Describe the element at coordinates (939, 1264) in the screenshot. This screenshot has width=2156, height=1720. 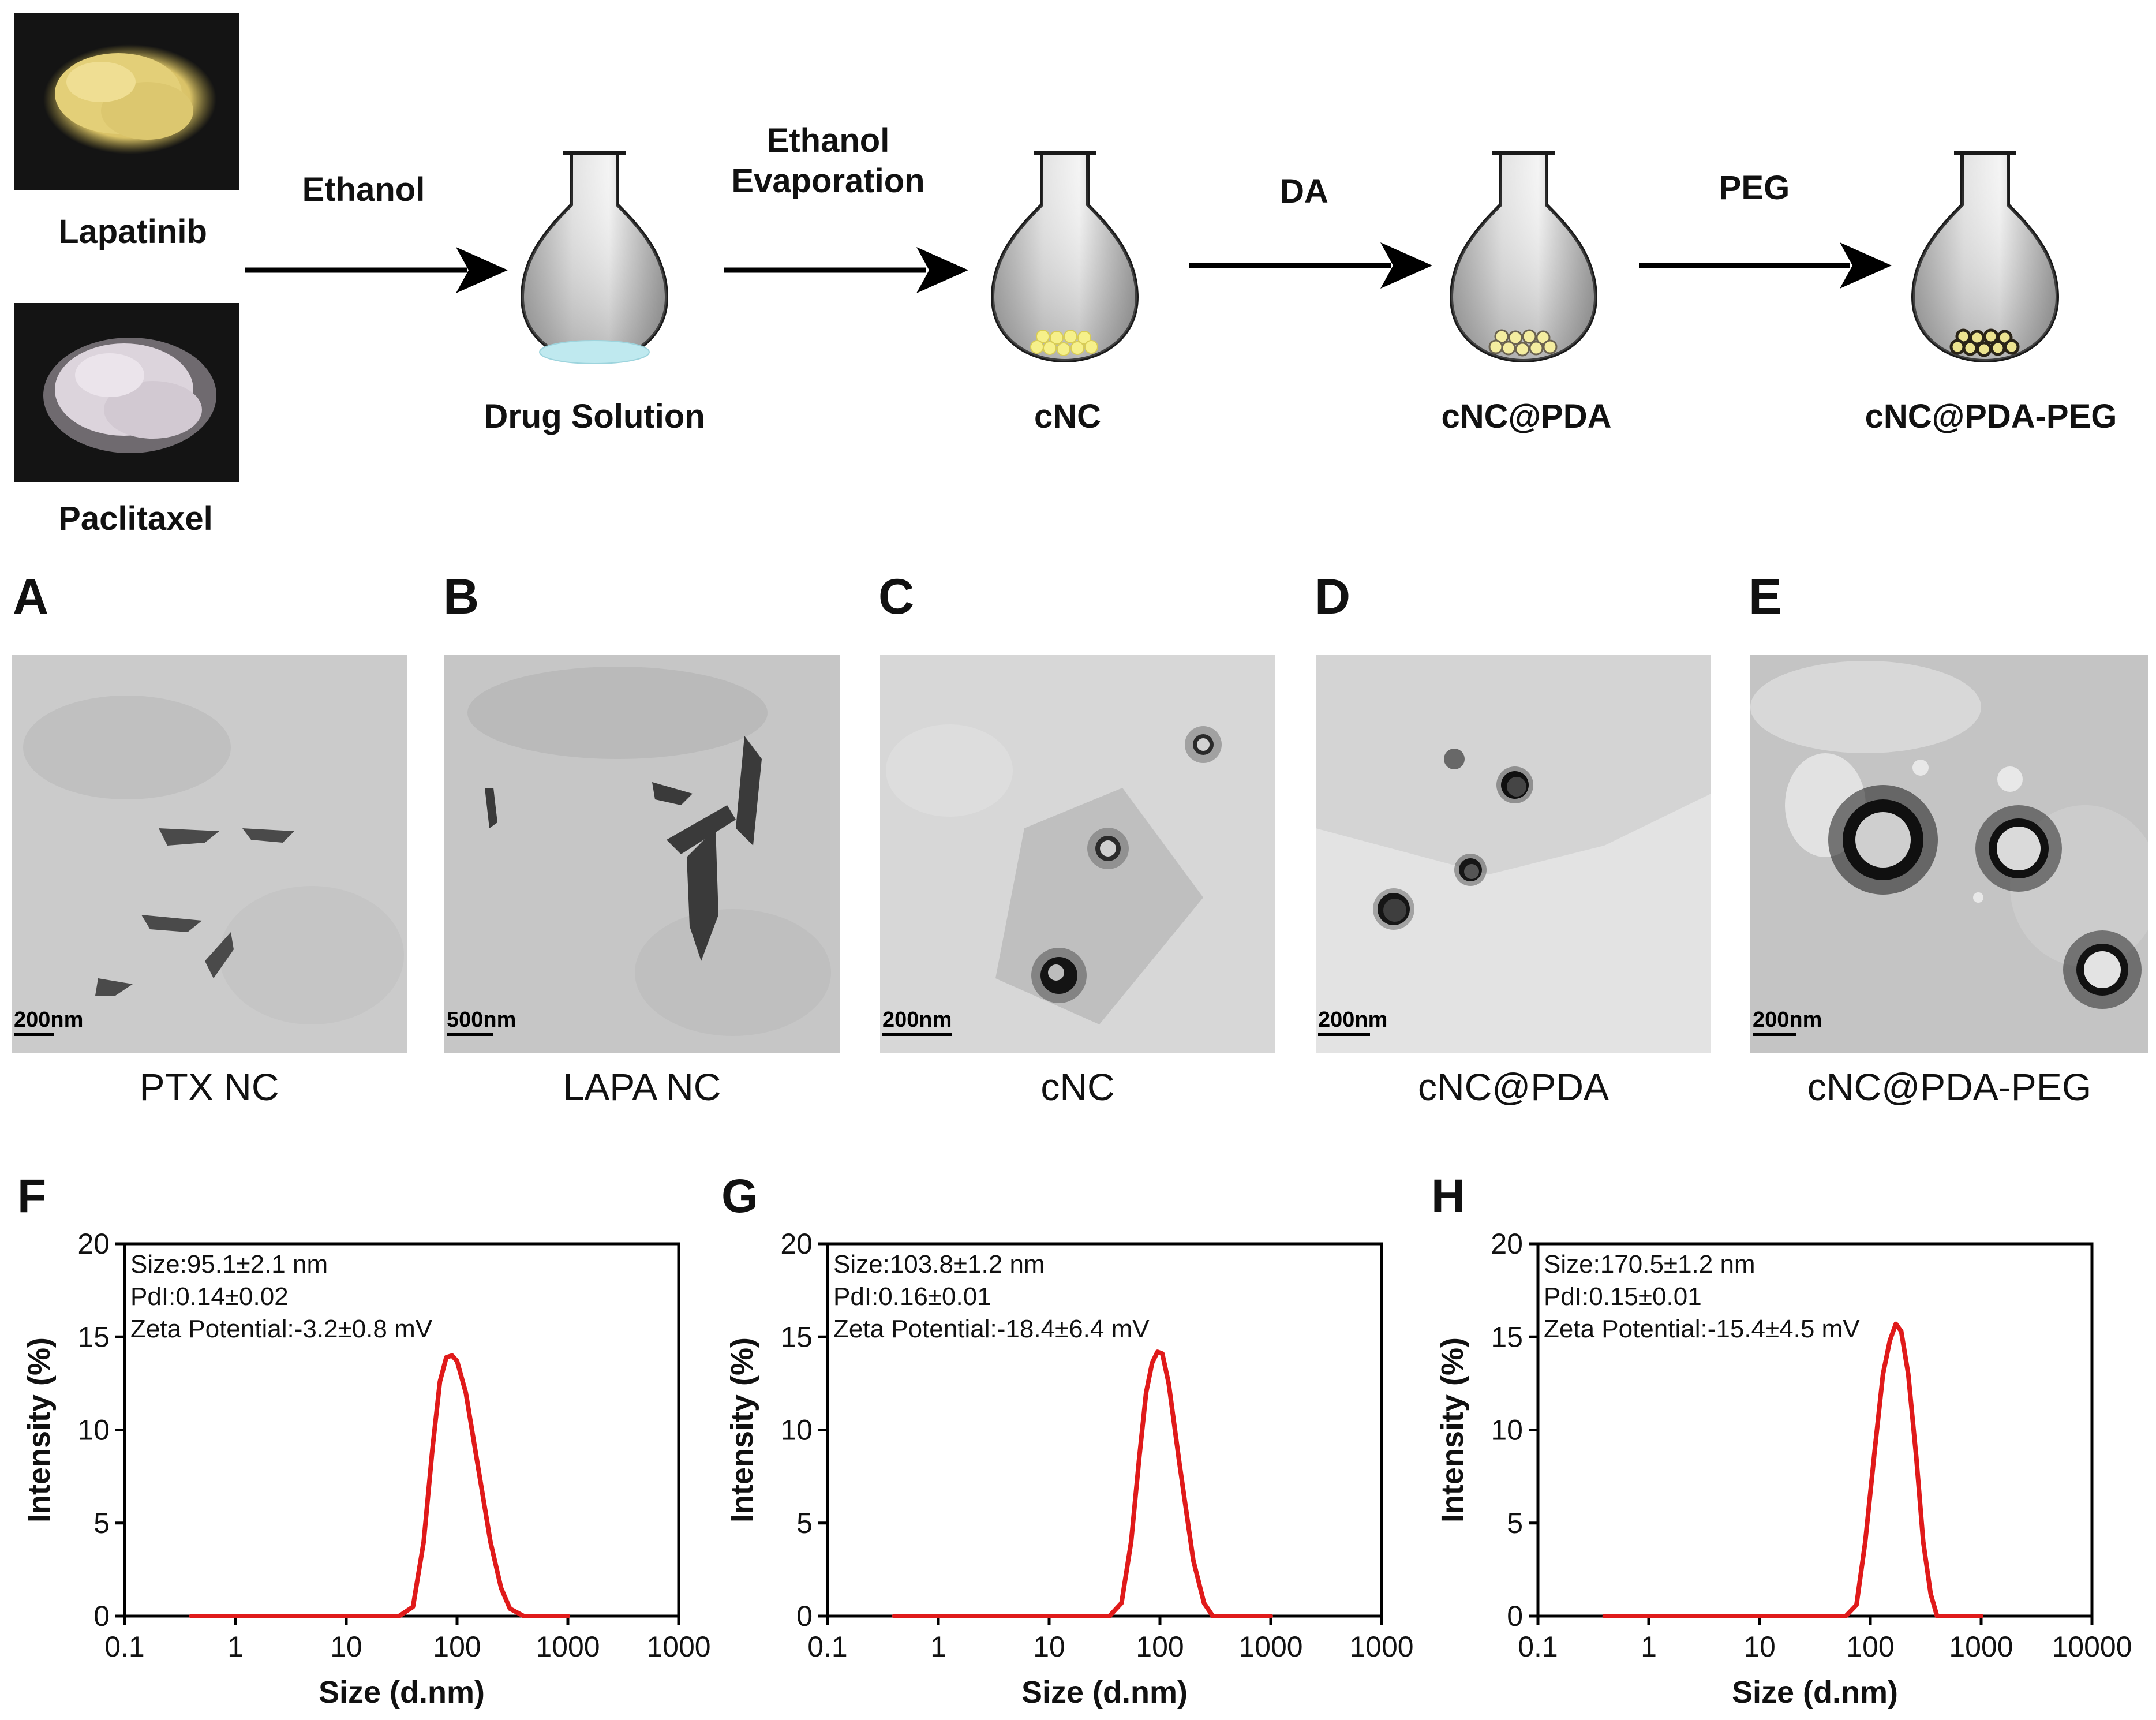
I see `annotation: Size:103.8±1.2 nm` at that location.